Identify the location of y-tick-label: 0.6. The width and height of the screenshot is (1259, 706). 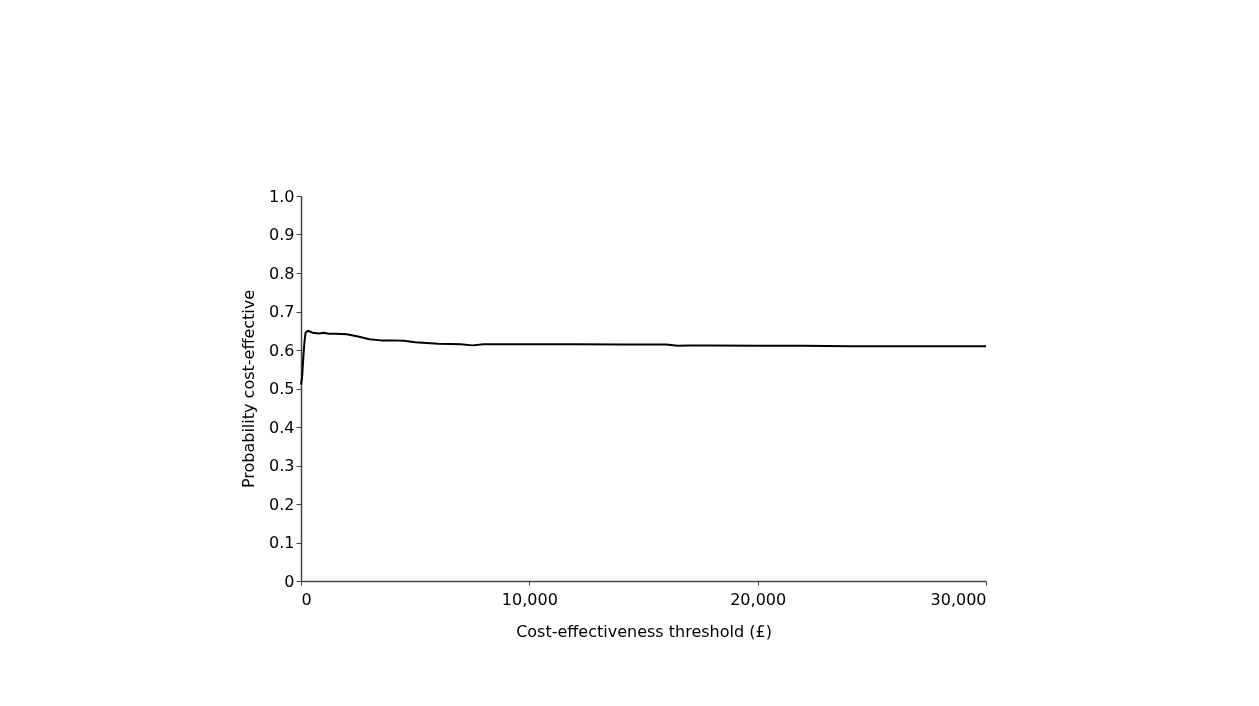
(282, 350).